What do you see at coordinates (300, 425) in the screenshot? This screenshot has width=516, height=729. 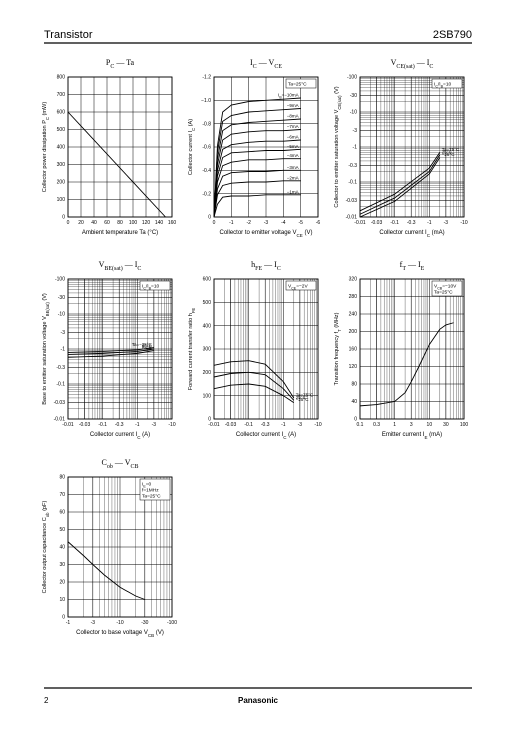 I see `x-tick-label: -3` at bounding box center [300, 425].